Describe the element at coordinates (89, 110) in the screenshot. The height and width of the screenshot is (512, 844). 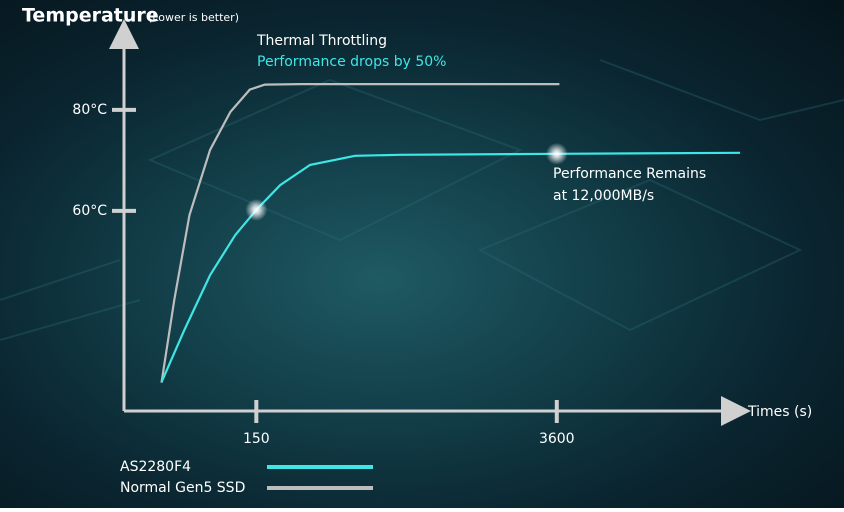
I see `y-tick-label: 80°C` at that location.